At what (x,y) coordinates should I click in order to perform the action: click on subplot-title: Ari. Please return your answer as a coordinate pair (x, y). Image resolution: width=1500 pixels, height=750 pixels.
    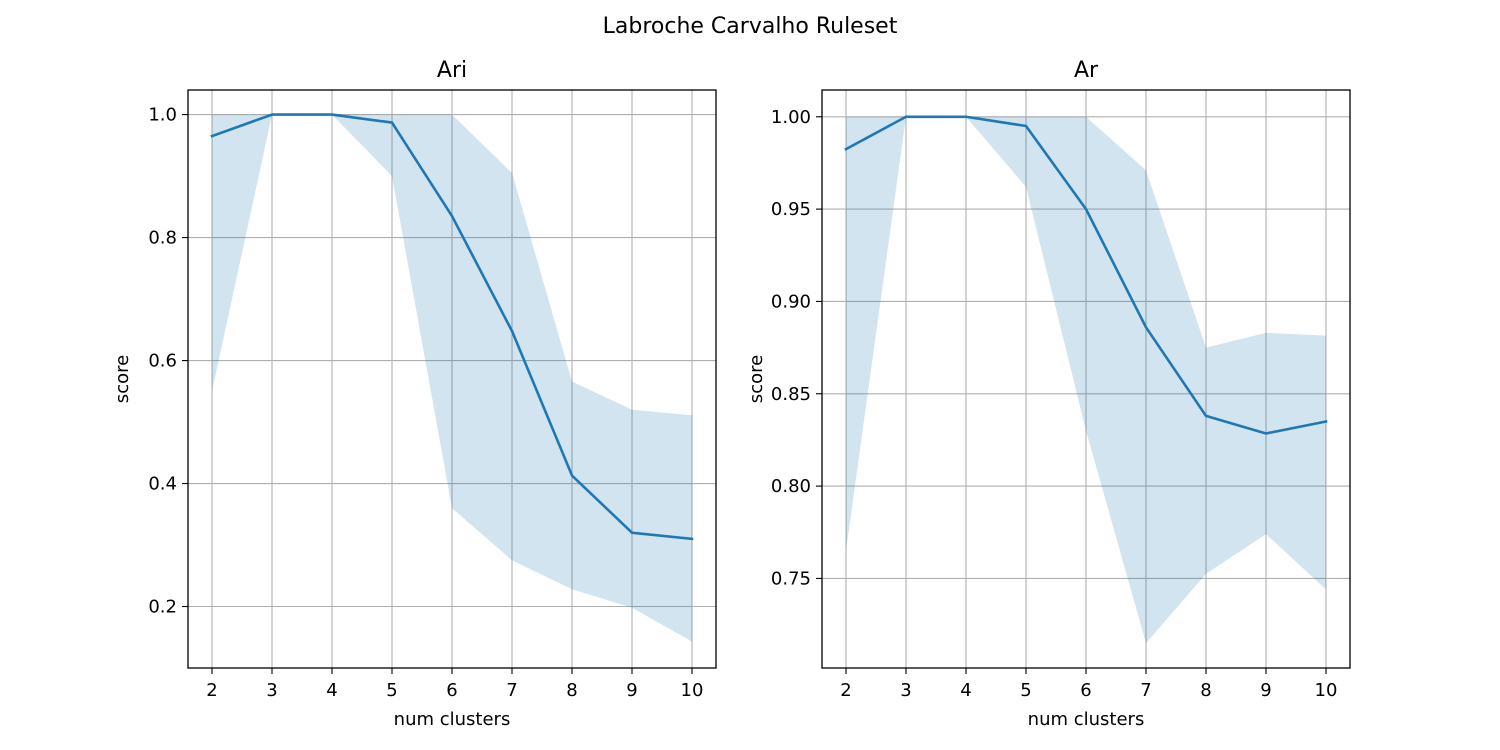
    Looking at the image, I should click on (452, 70).